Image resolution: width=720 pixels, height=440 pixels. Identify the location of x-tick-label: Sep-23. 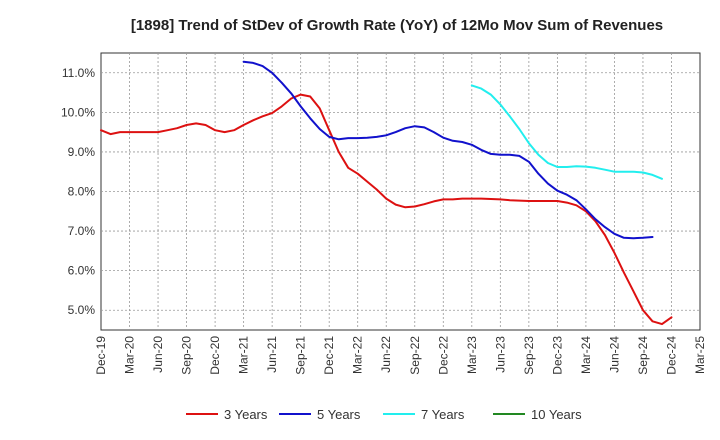
(529, 355).